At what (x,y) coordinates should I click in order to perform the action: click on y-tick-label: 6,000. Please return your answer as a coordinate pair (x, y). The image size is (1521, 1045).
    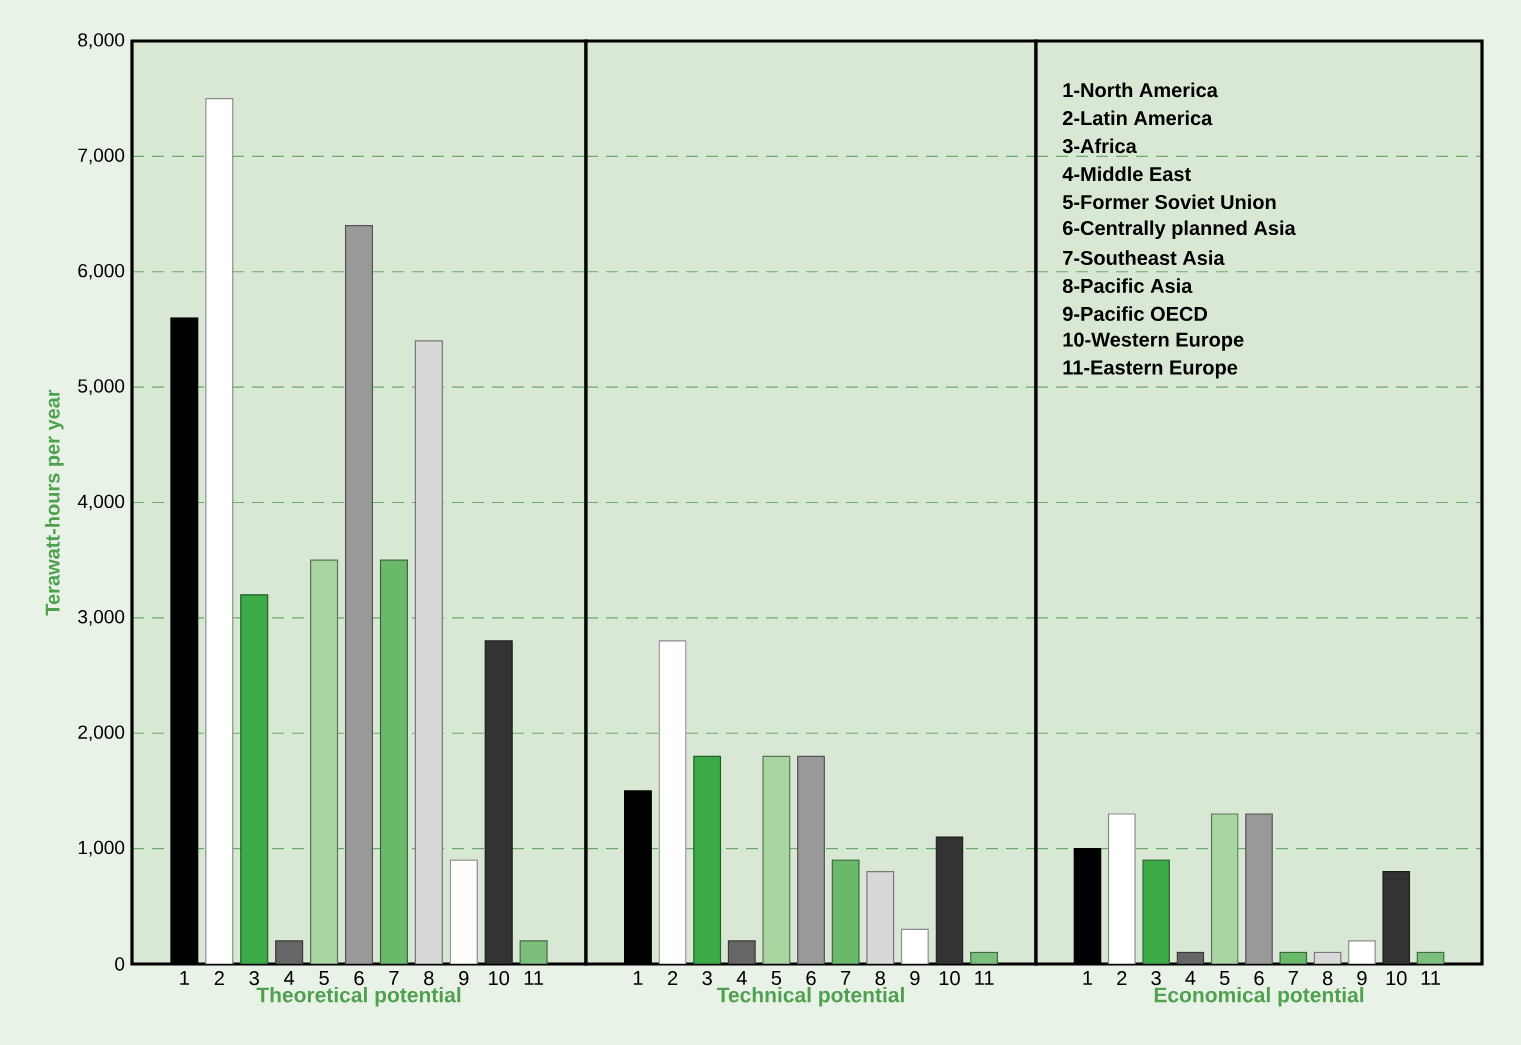
    Looking at the image, I should click on (101, 271).